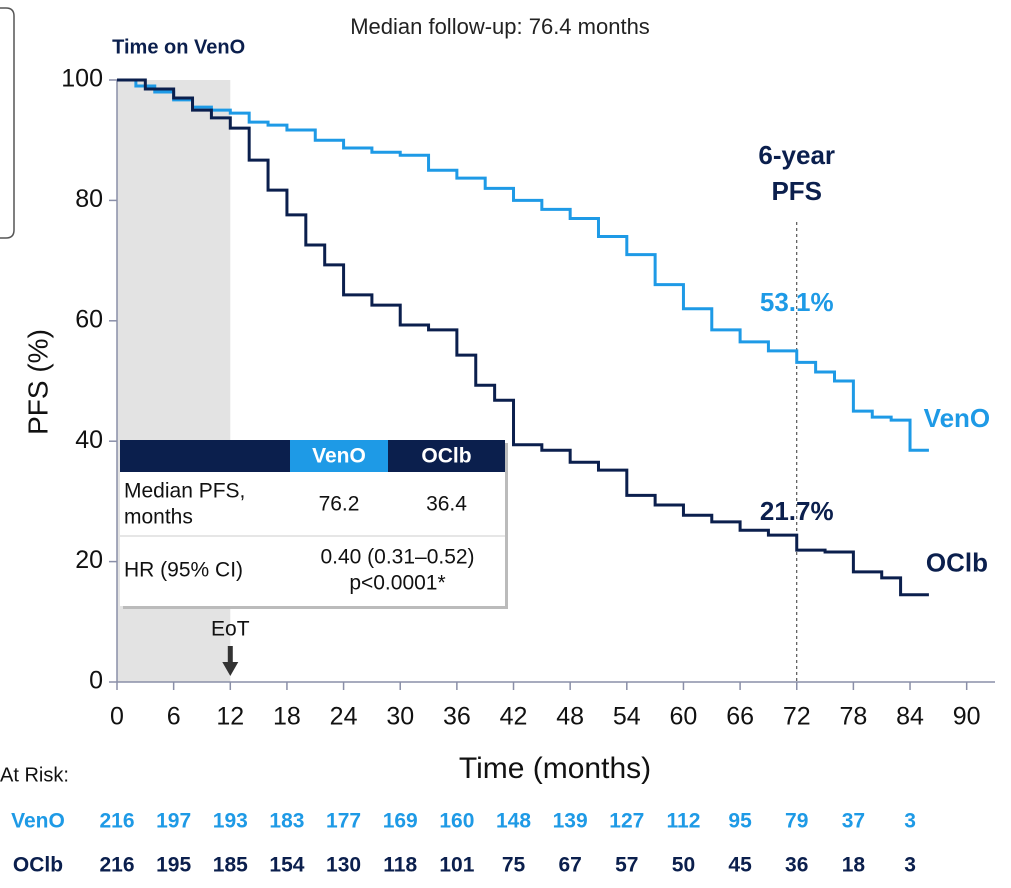 This screenshot has width=1011, height=888. I want to click on at-risk-name: OClb, so click(38, 865).